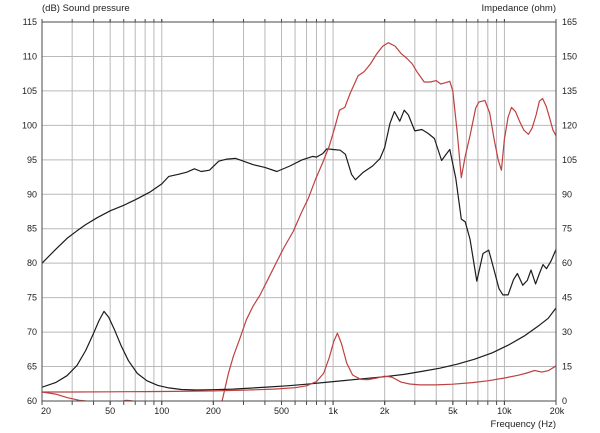 The height and width of the screenshot is (433, 600). I want to click on right-tick-label: 165, so click(569, 22).